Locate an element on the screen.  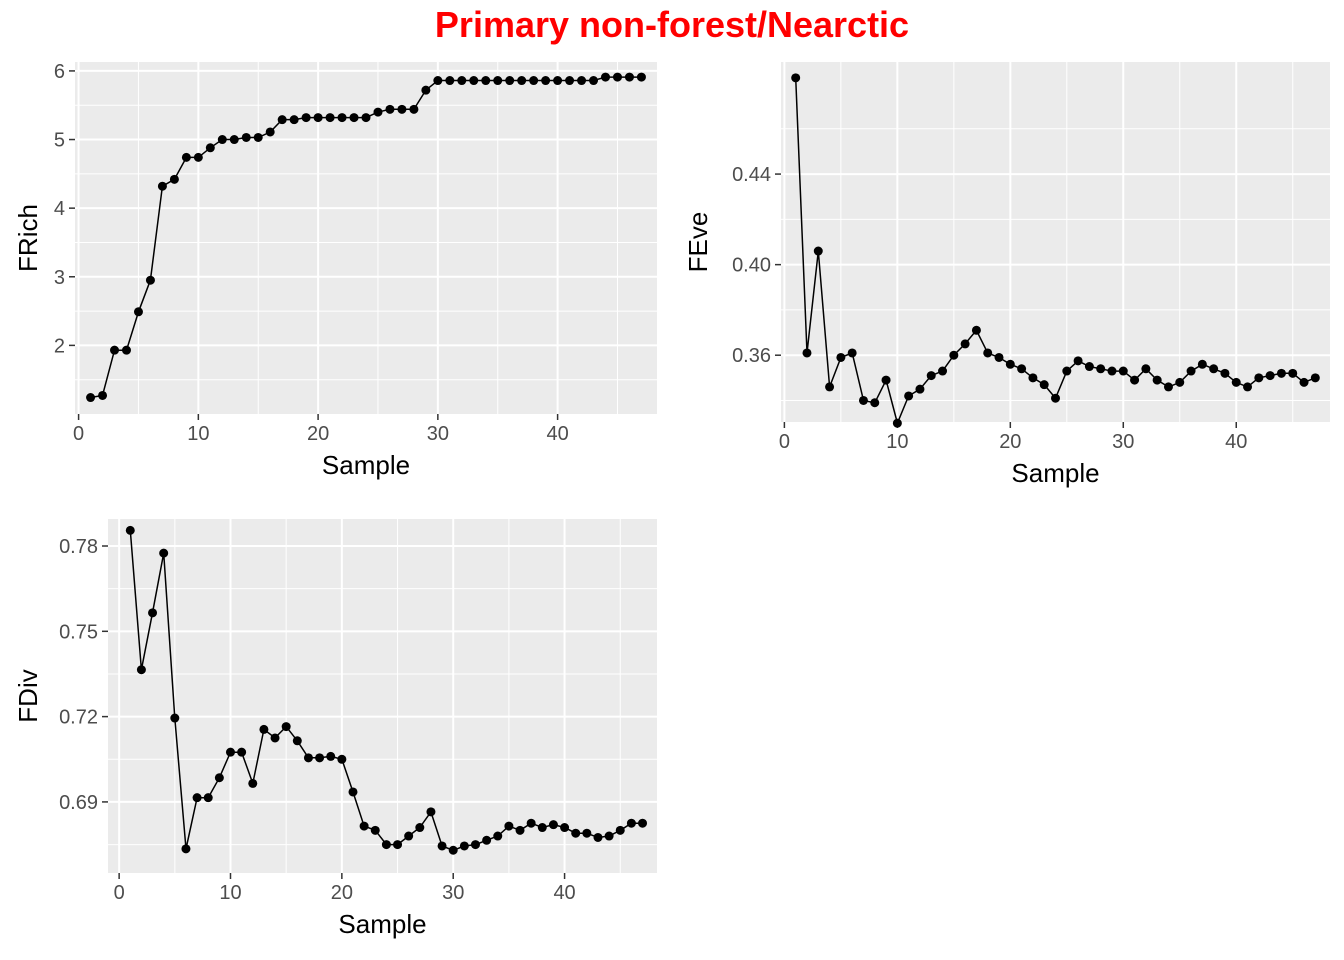
frich-x-tick-label: 10 is located at coordinates (198, 434).